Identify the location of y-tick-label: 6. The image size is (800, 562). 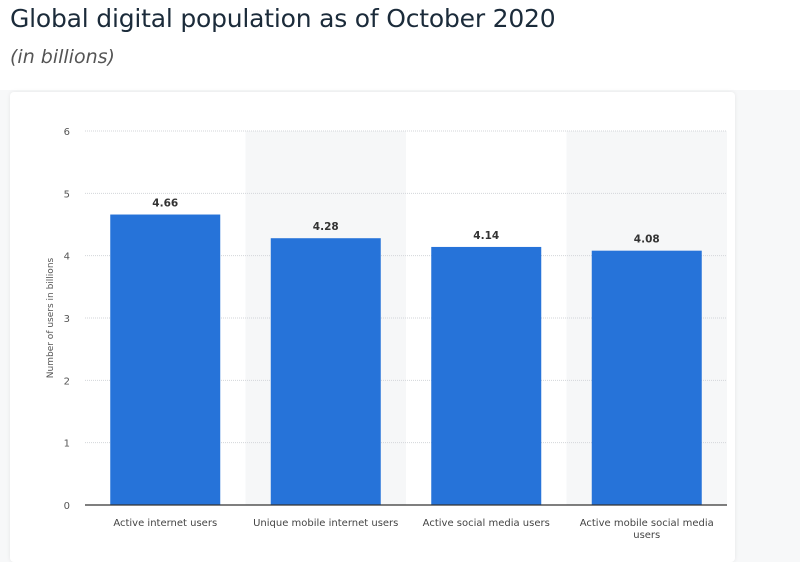
(67, 132).